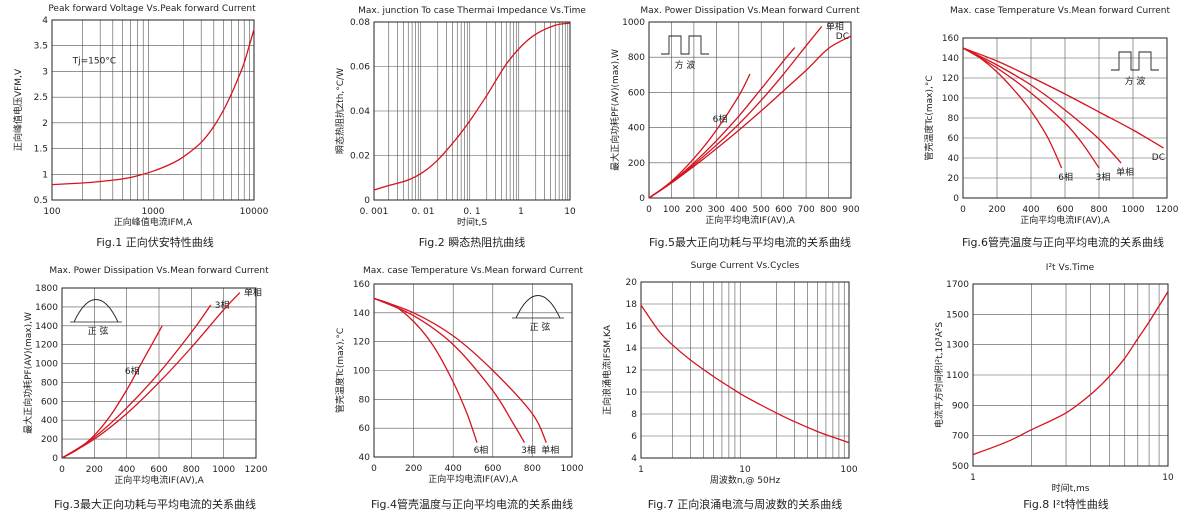 This screenshot has width=1200, height=524. I want to click on y-tick-label: 10, so click(632, 393).